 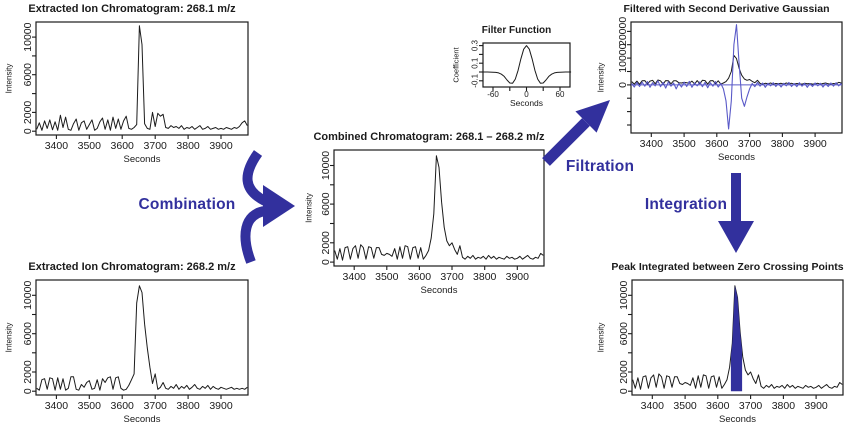 I want to click on svg-text:Extracted Ion Chromatogram: 26: Extracted Ion Chromatogram: 268.2 m/z, so click(x=132, y=267).